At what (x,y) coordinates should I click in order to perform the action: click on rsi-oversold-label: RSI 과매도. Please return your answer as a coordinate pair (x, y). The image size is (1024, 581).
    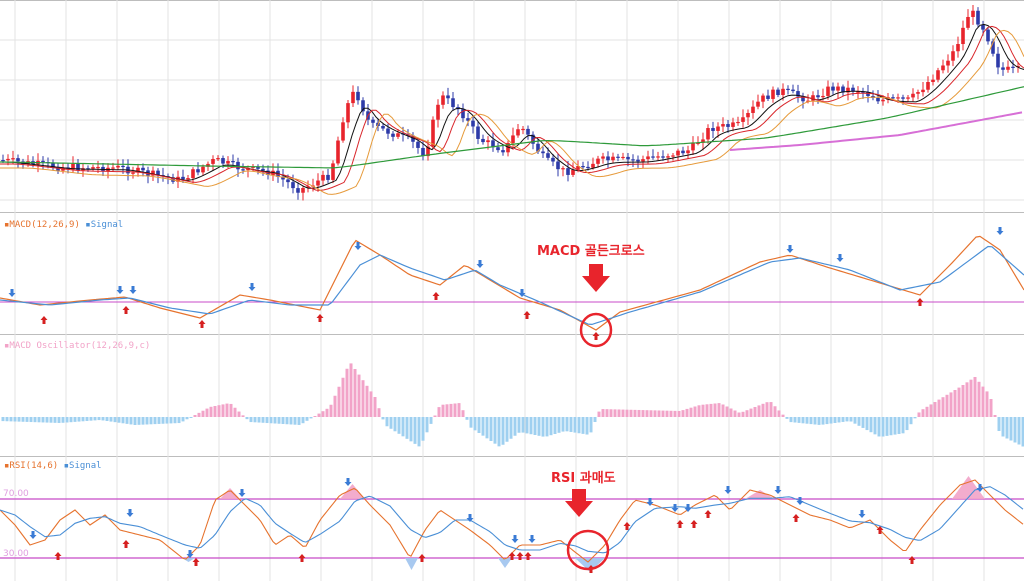
    Looking at the image, I should click on (583, 478).